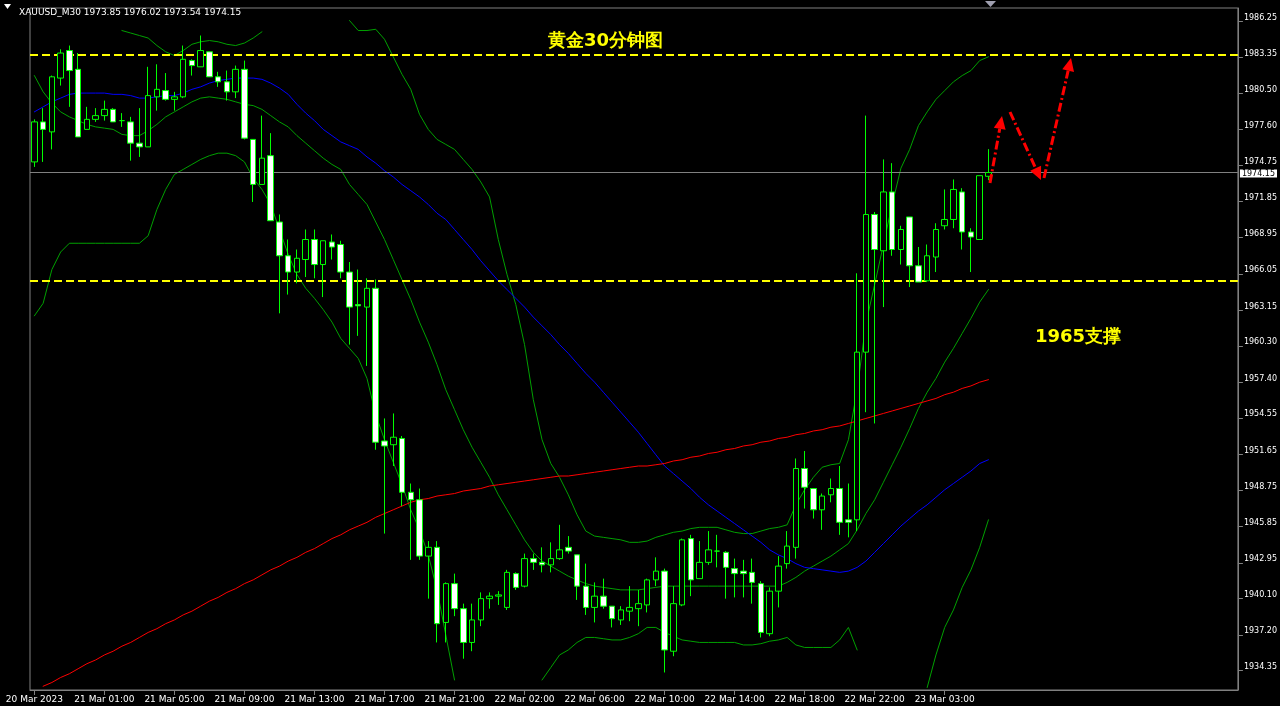 The image size is (1280, 706). I want to click on y-tick-label: 1942.95, so click(1260, 559).